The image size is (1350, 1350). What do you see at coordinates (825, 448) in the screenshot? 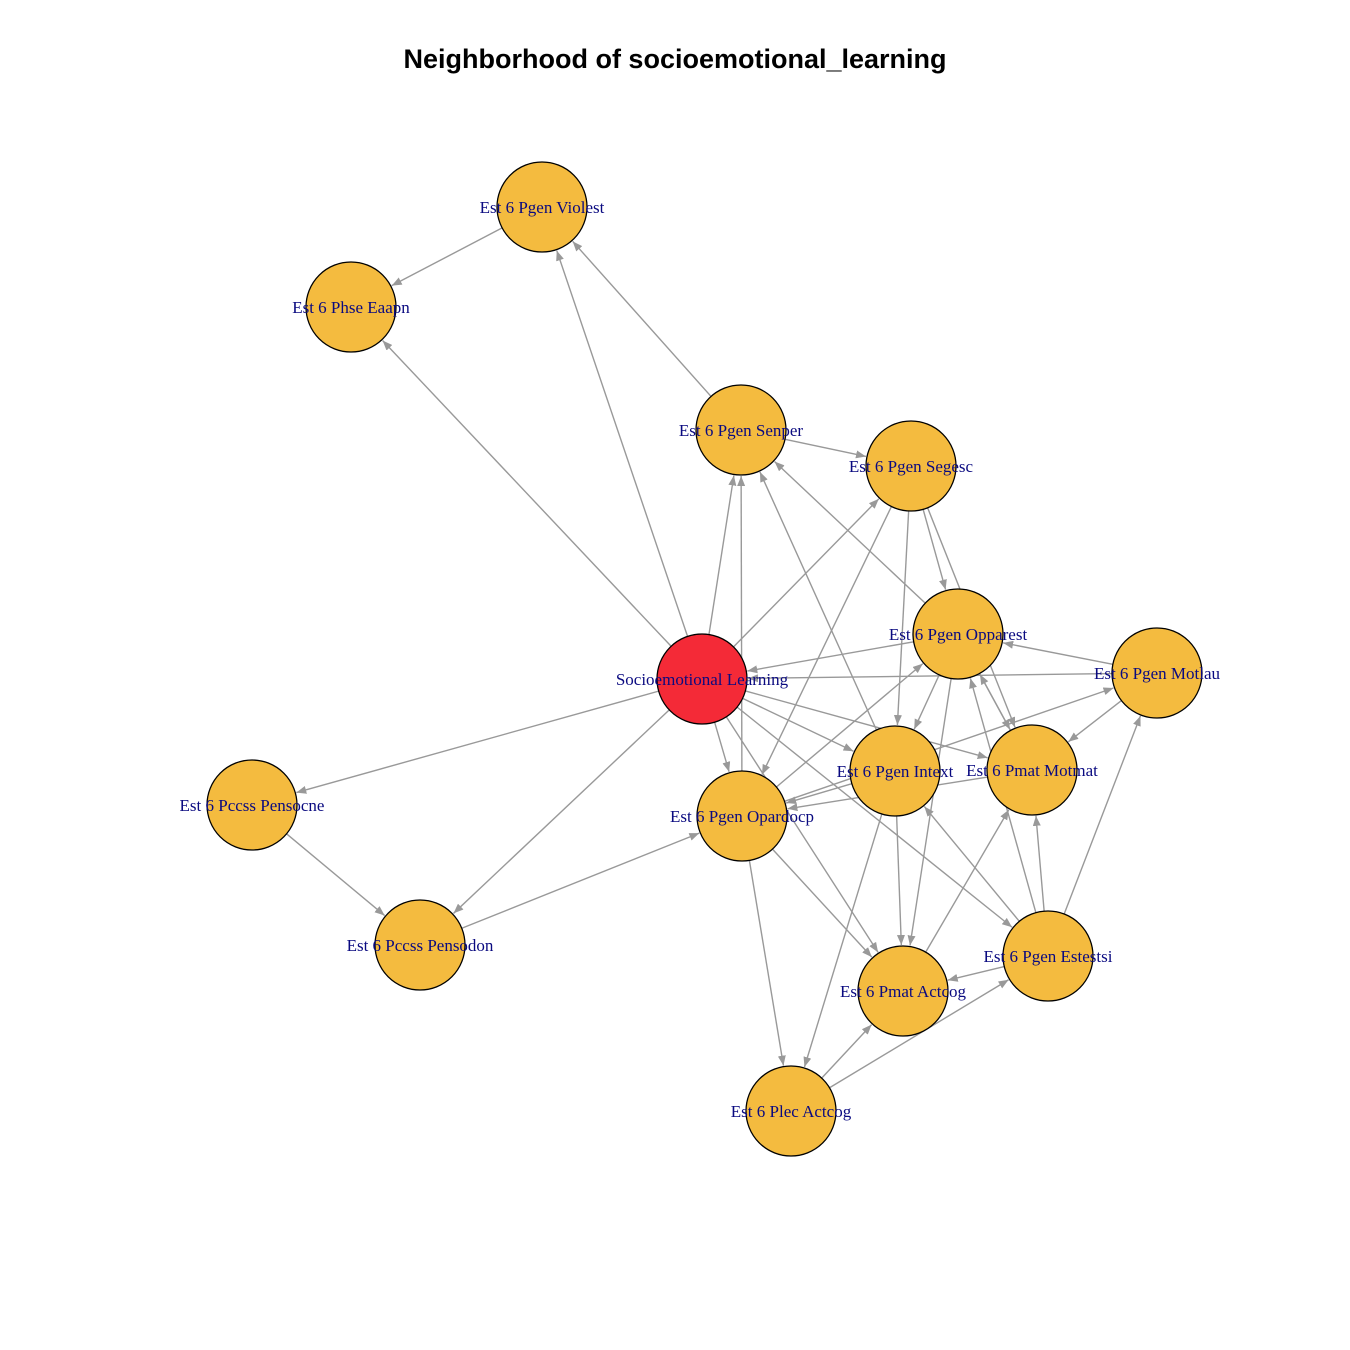
I see `edge-senper-to-segesc` at bounding box center [825, 448].